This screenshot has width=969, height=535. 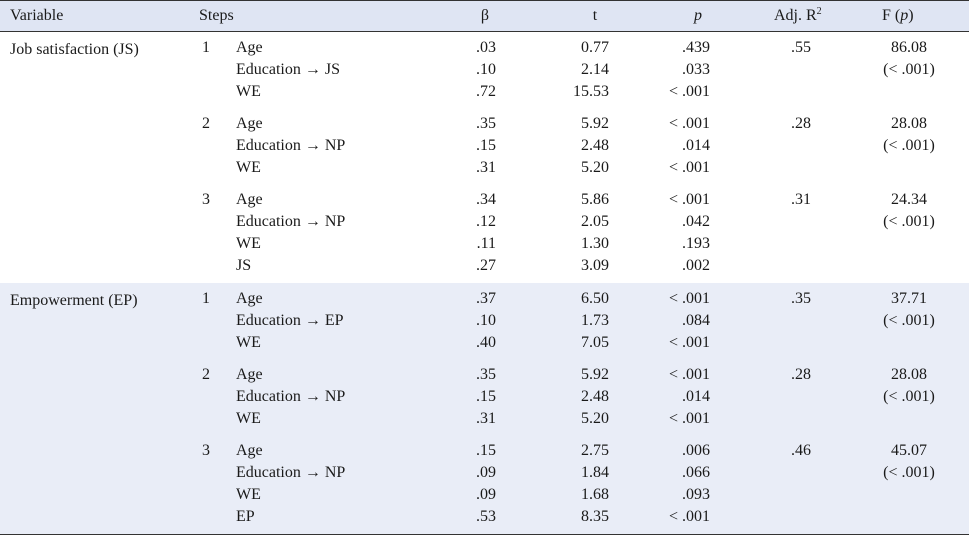 I want to click on p-value: .066, so click(x=696, y=472).